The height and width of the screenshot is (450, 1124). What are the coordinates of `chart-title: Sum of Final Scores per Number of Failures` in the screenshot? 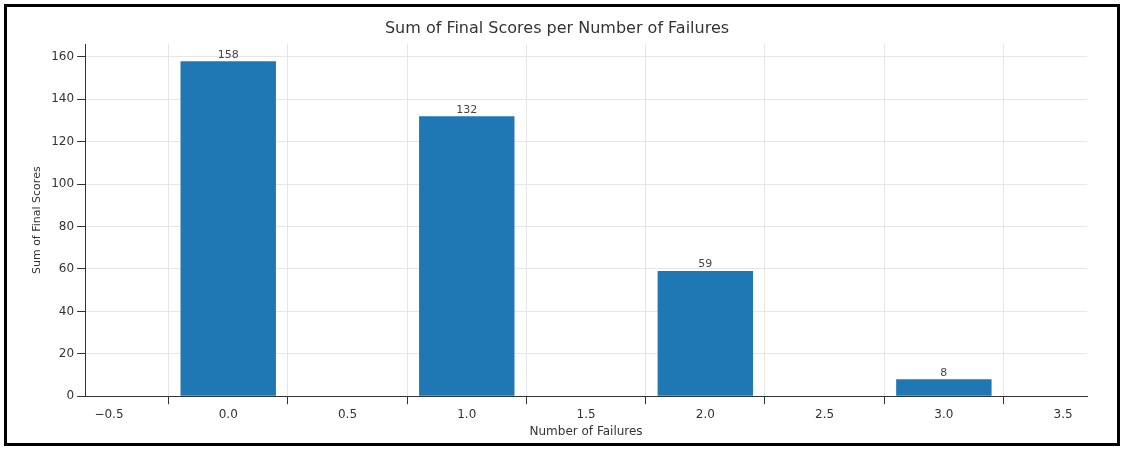 It's located at (557, 27).